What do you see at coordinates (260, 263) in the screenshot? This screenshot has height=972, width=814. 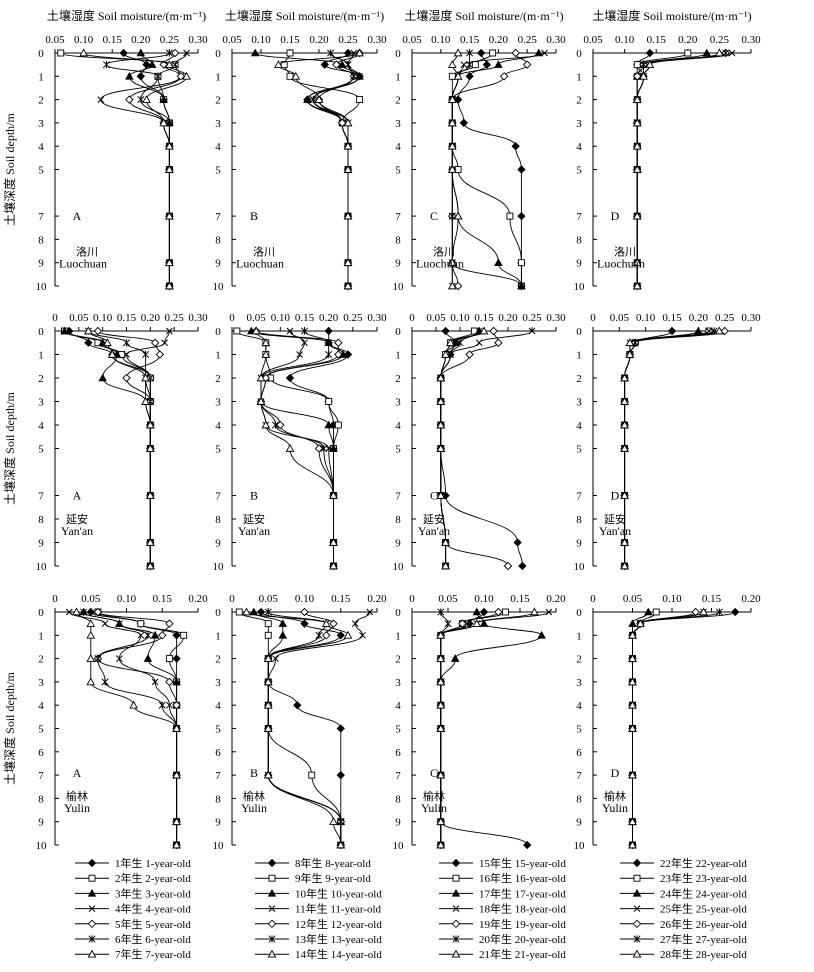 I see `site-name-en: Luochuan` at bounding box center [260, 263].